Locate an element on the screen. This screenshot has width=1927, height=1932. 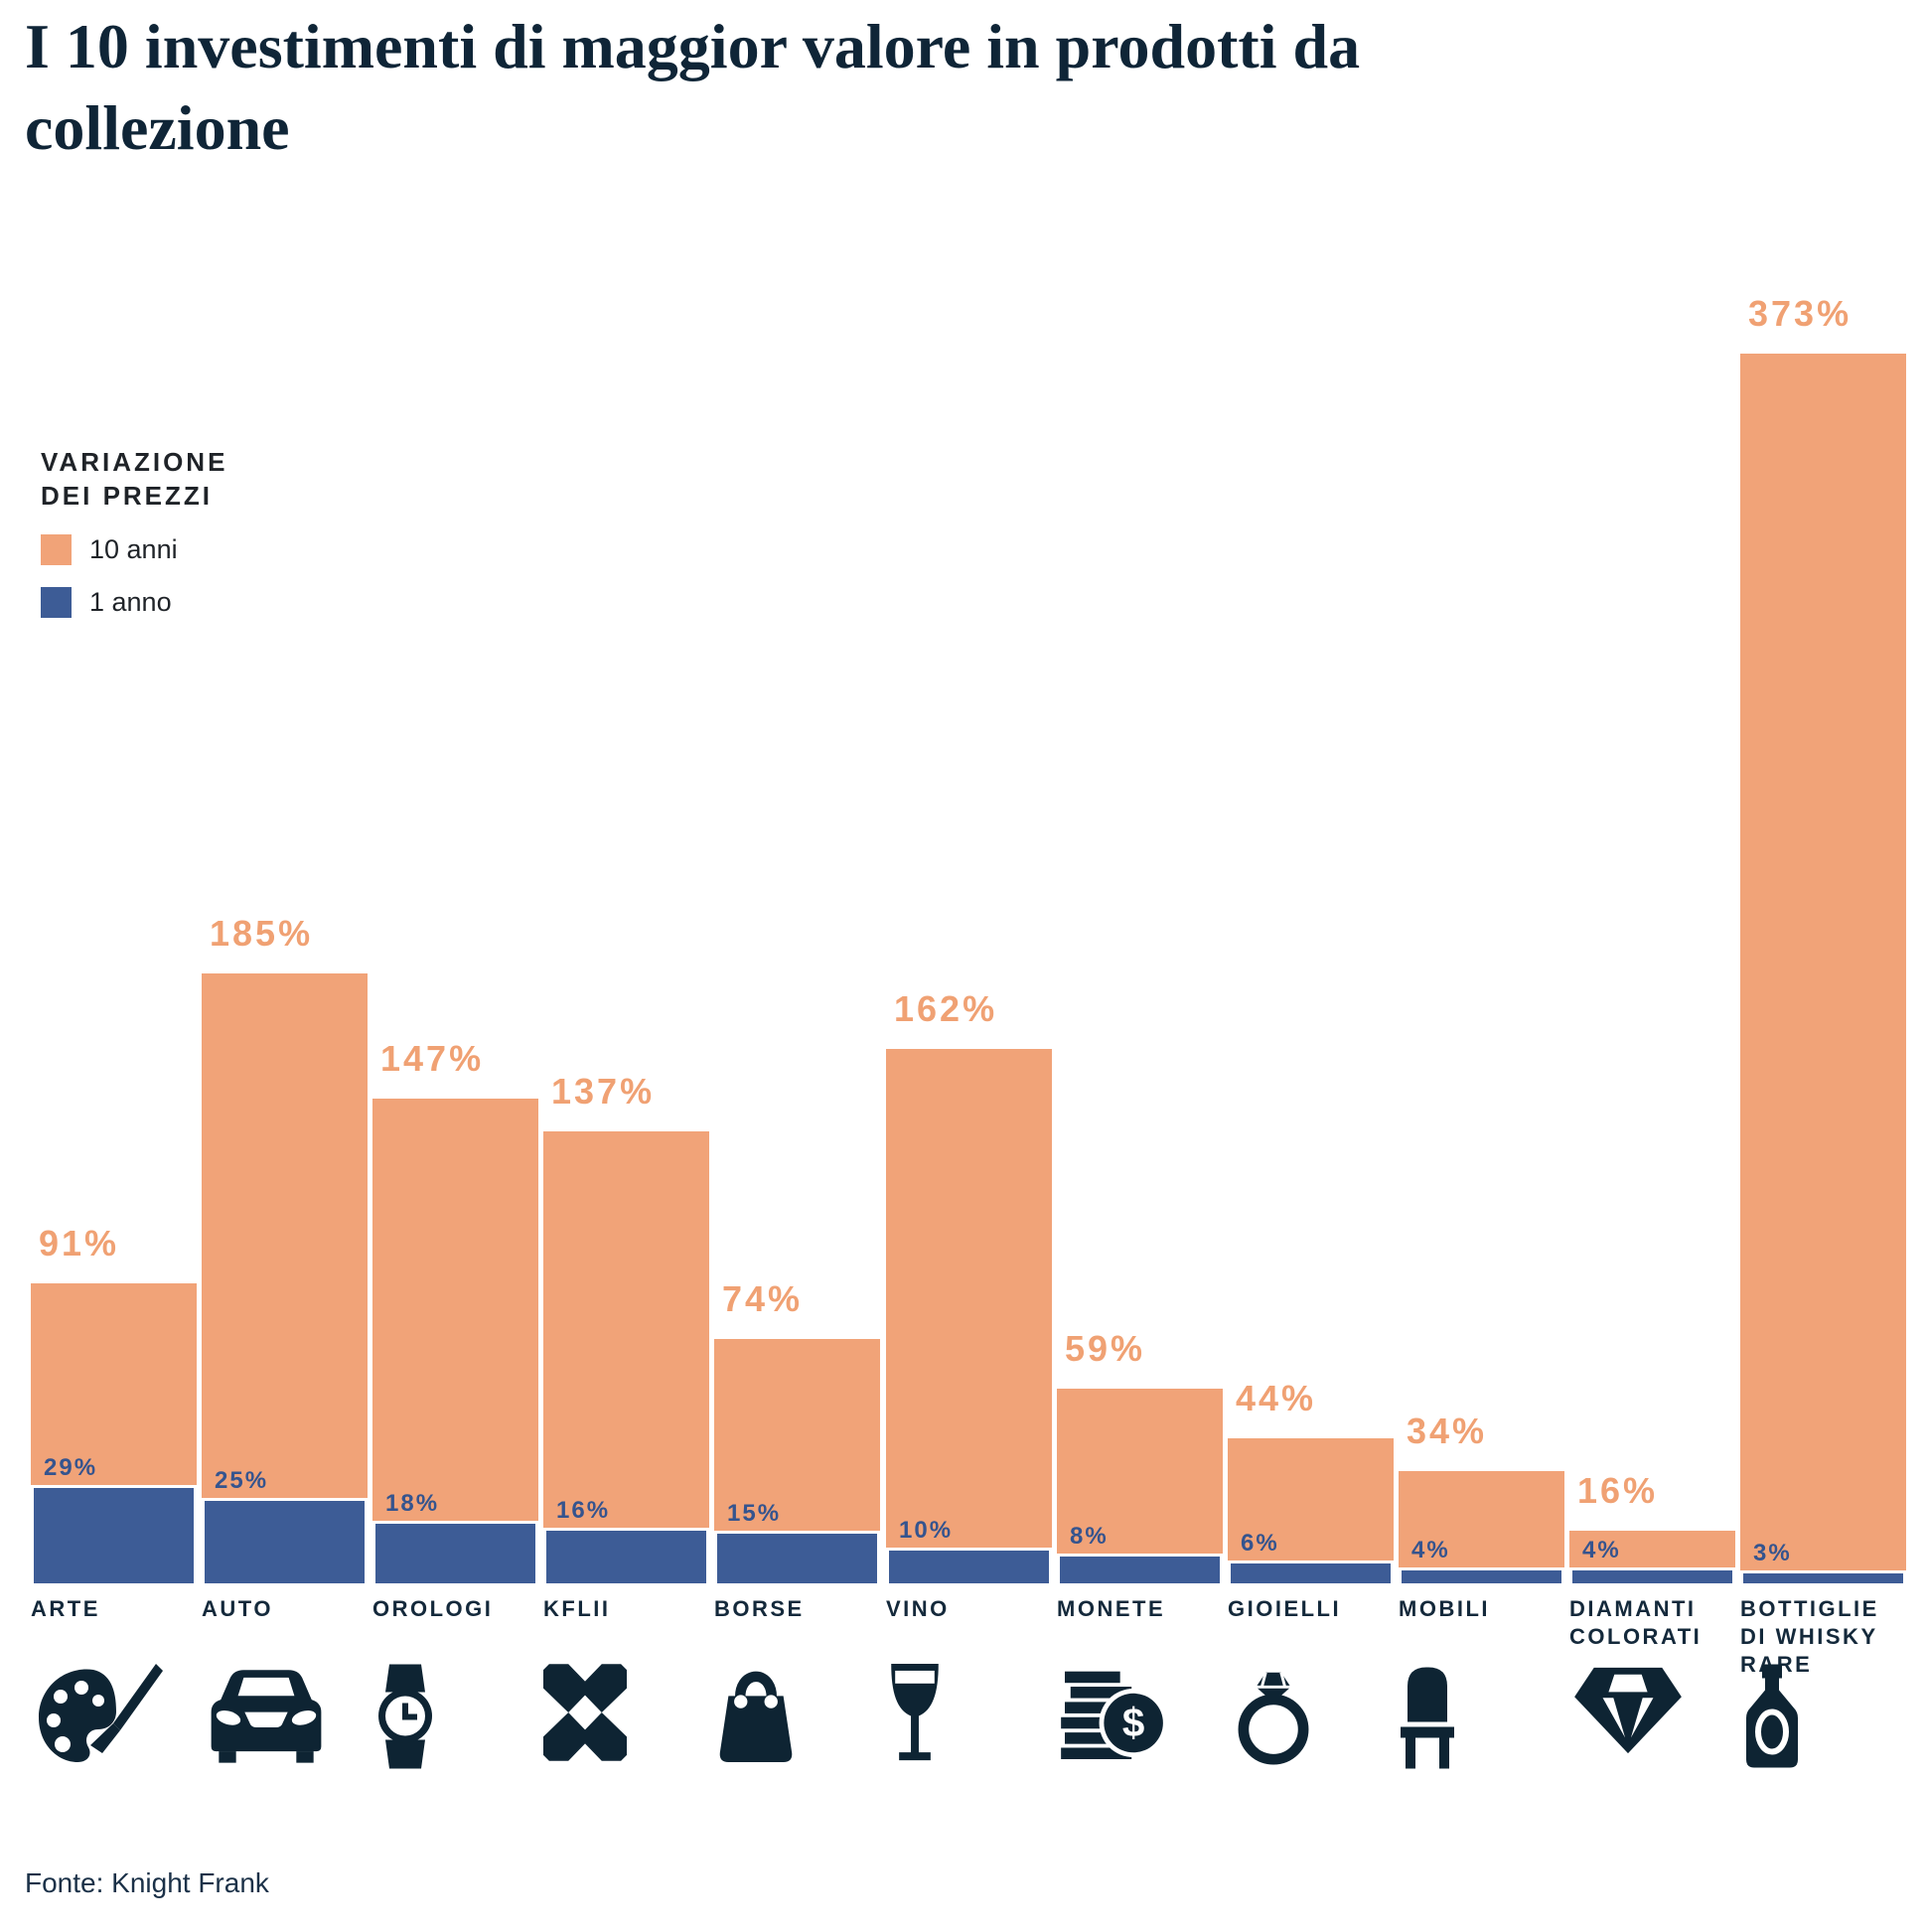
category-label: MOBILI is located at coordinates (1445, 1608).